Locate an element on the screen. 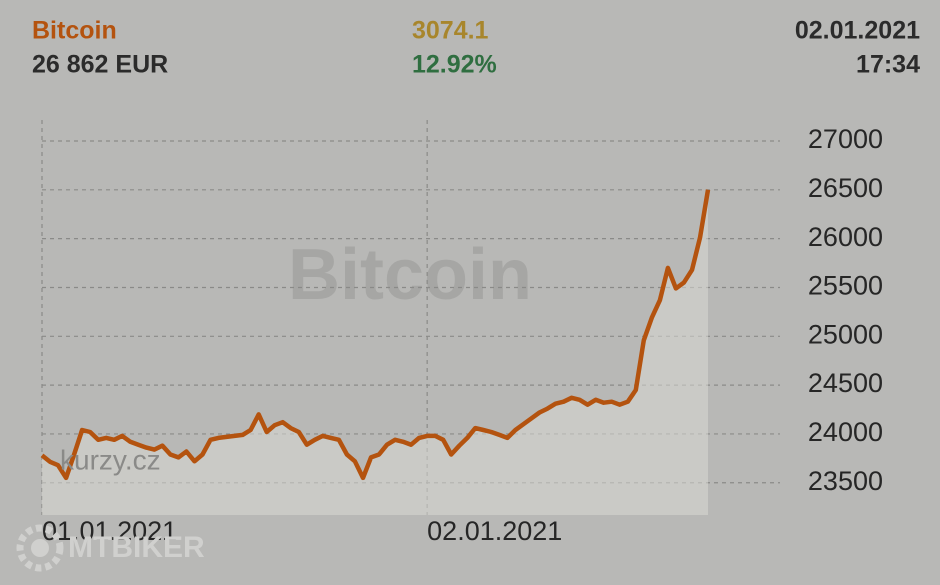  y-tick-label: 26500 is located at coordinates (845, 188).